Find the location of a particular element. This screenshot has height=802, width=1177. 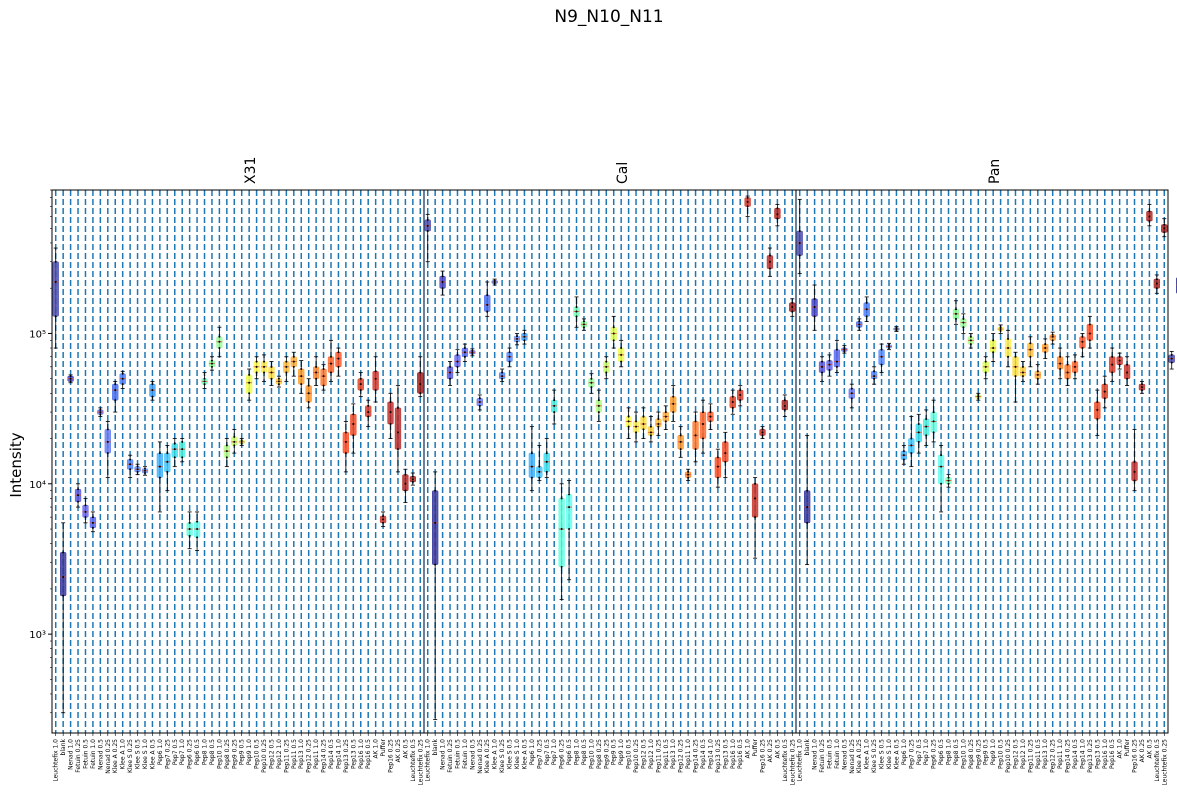

x-tick-label: Pep8 1.0 is located at coordinates (205, 752).